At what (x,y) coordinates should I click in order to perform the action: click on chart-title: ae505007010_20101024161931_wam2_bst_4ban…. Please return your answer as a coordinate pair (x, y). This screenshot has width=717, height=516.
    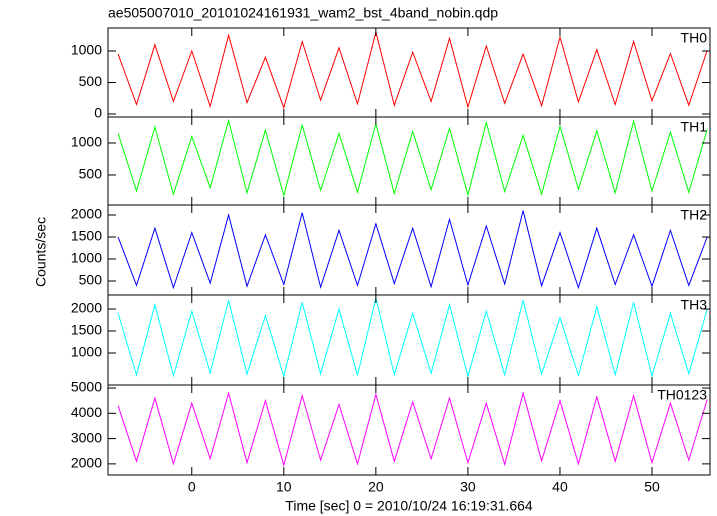
    Looking at the image, I should click on (303, 13).